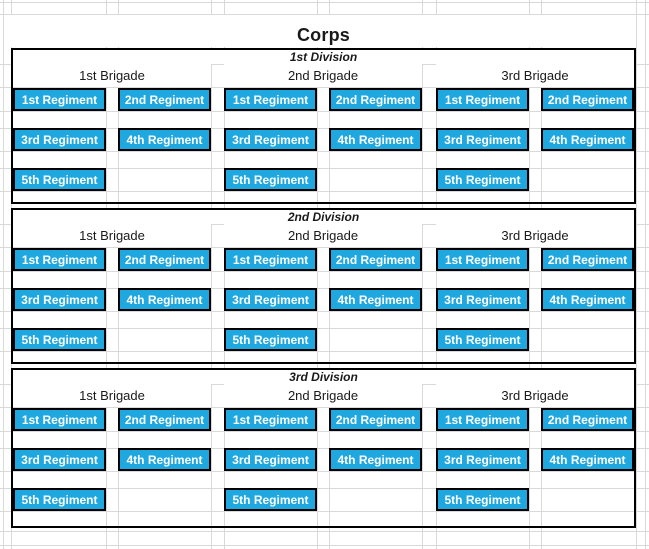 Image resolution: width=649 pixels, height=549 pixels. Describe the element at coordinates (323, 217) in the screenshot. I see `division-label: 2nd Division` at that location.